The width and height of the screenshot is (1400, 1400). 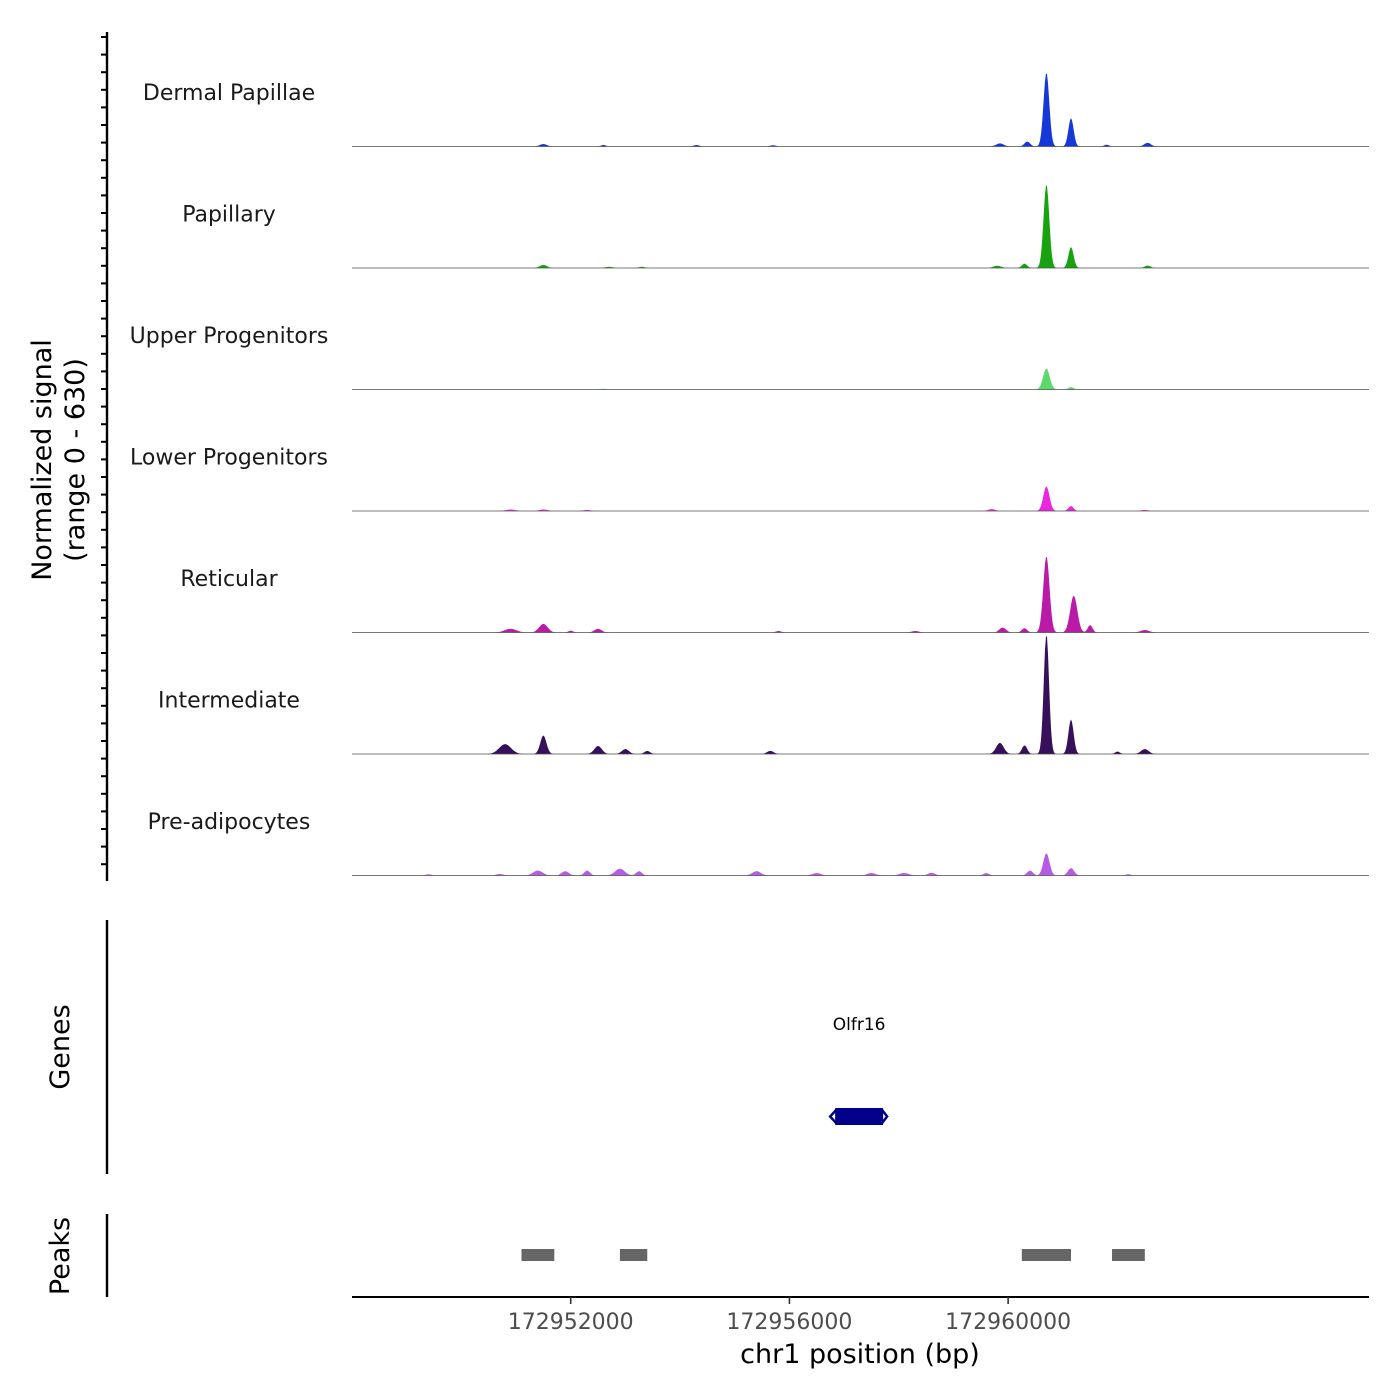 I want to click on track-dermal-papillae: Dermal Papillae, so click(x=756, y=110).